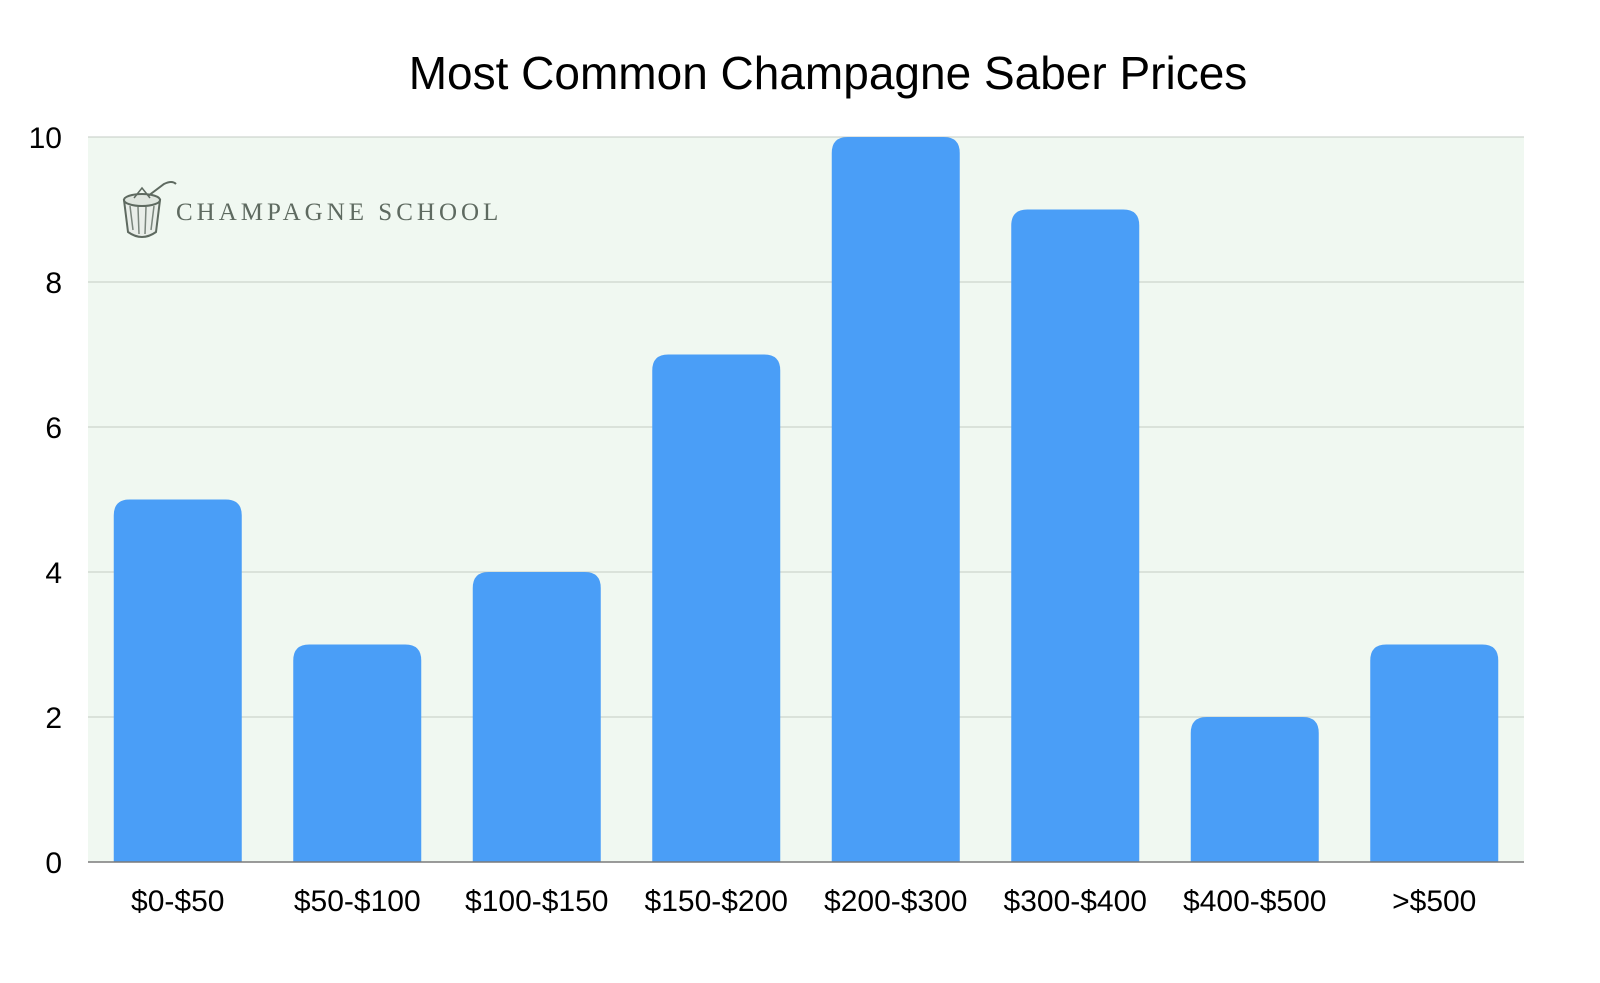  What do you see at coordinates (149, 209) in the screenshot?
I see `champagne-bucket-icon` at bounding box center [149, 209].